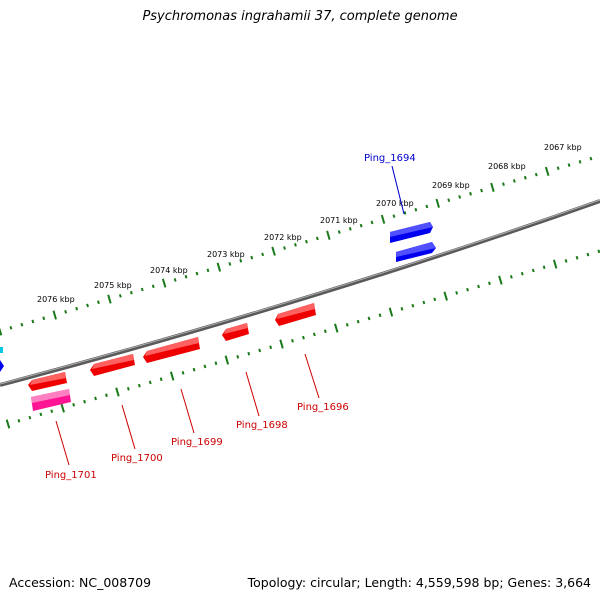 This screenshot has width=600, height=600. Describe the element at coordinates (226, 254) in the screenshot. I see `tick-label-2073: 2073 kbp` at that location.